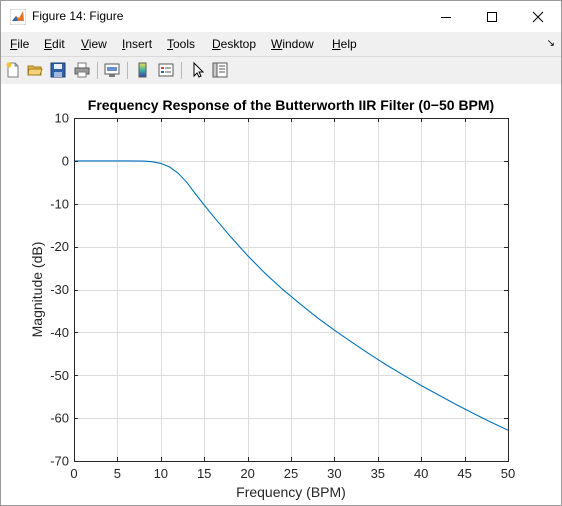  I want to click on x-tick-label: 45, so click(464, 473).